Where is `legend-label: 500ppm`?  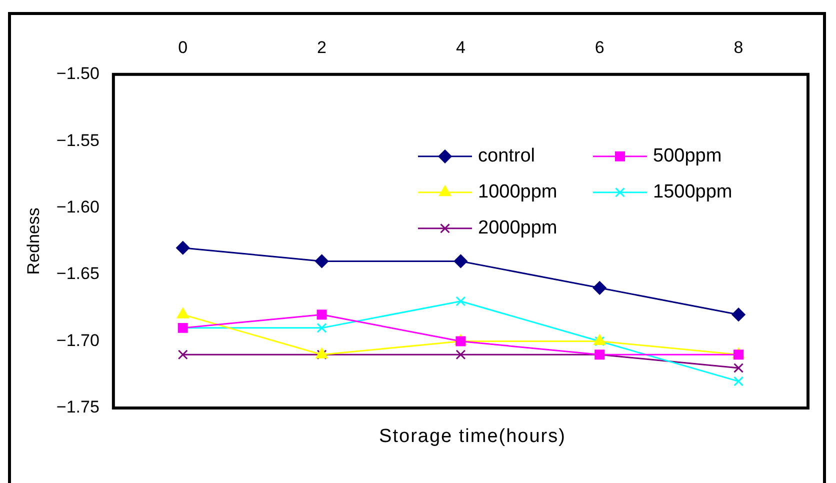
legend-label: 500ppm is located at coordinates (687, 156).